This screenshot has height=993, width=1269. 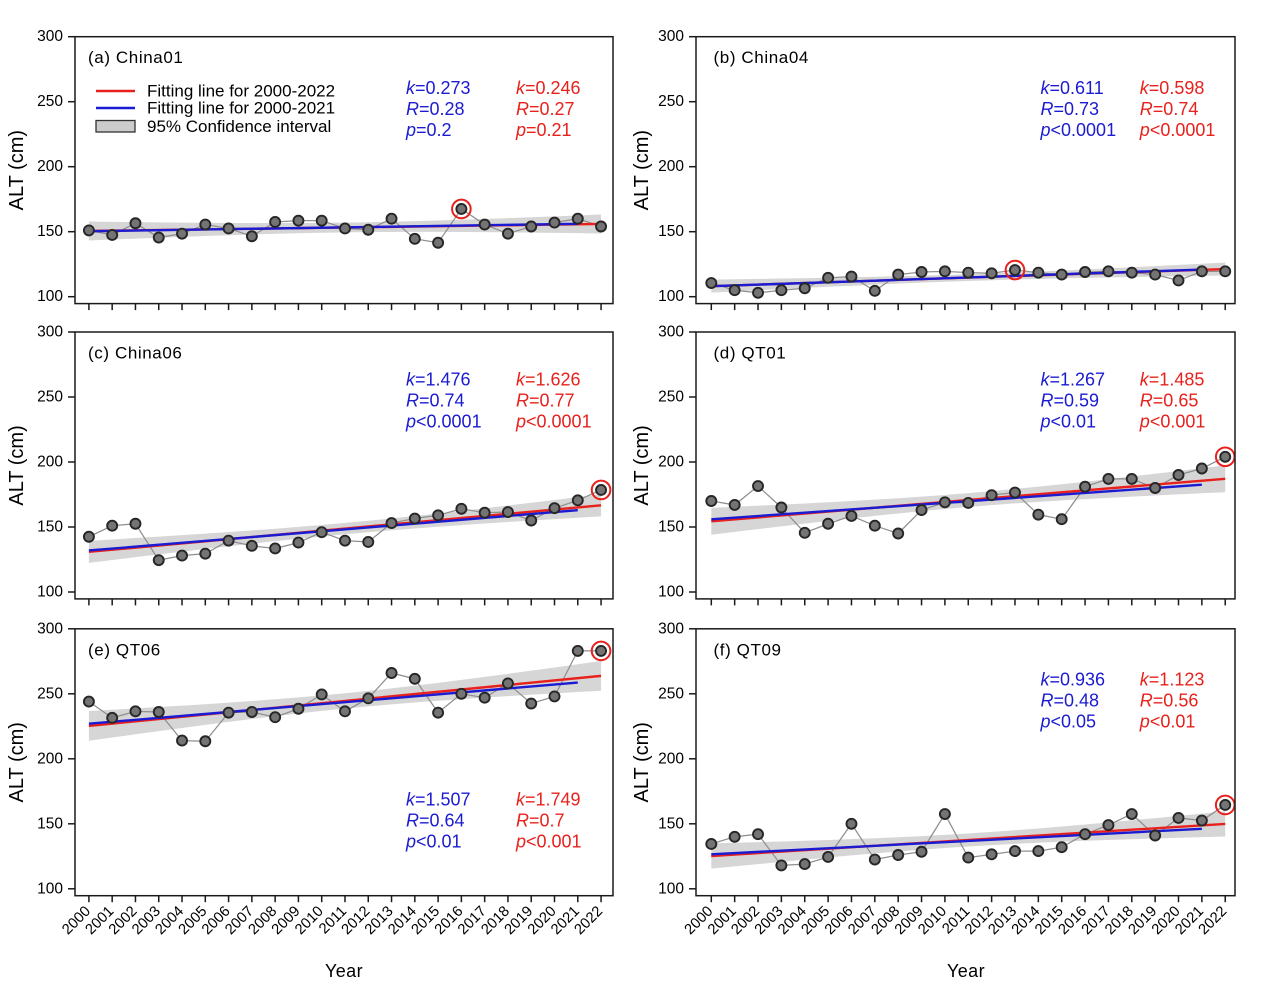 I want to click on svg-text: k=1.507, so click(x=438, y=800).